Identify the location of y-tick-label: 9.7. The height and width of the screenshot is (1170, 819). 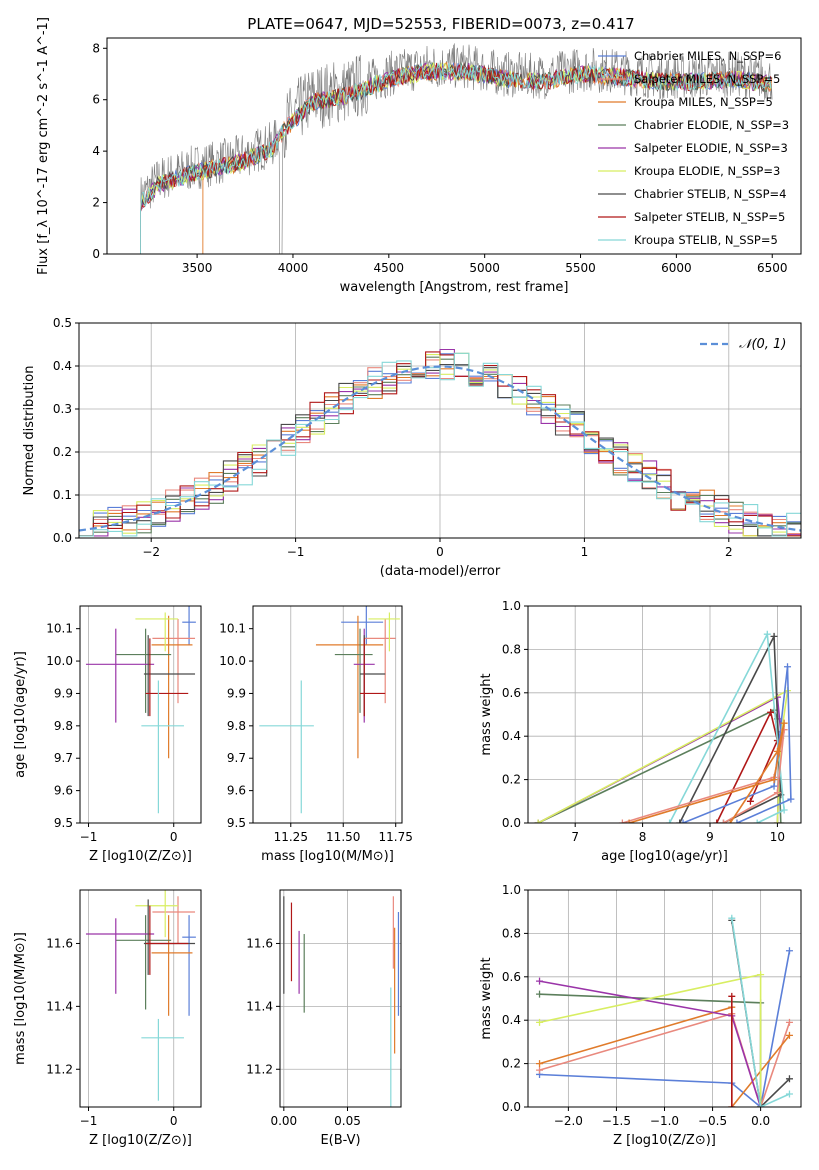
(63, 758).